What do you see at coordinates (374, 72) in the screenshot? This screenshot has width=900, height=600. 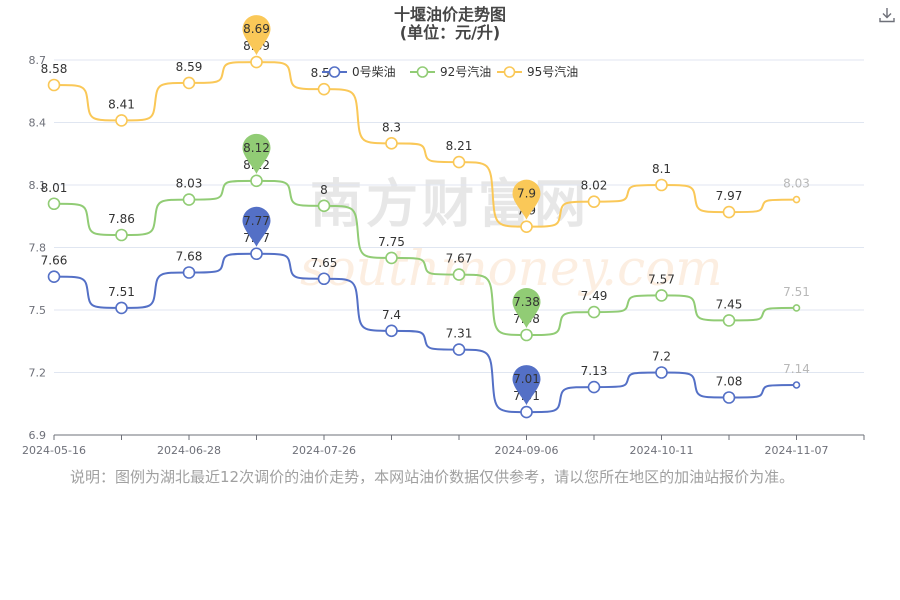 I see `legend-label: 0号柴油` at bounding box center [374, 72].